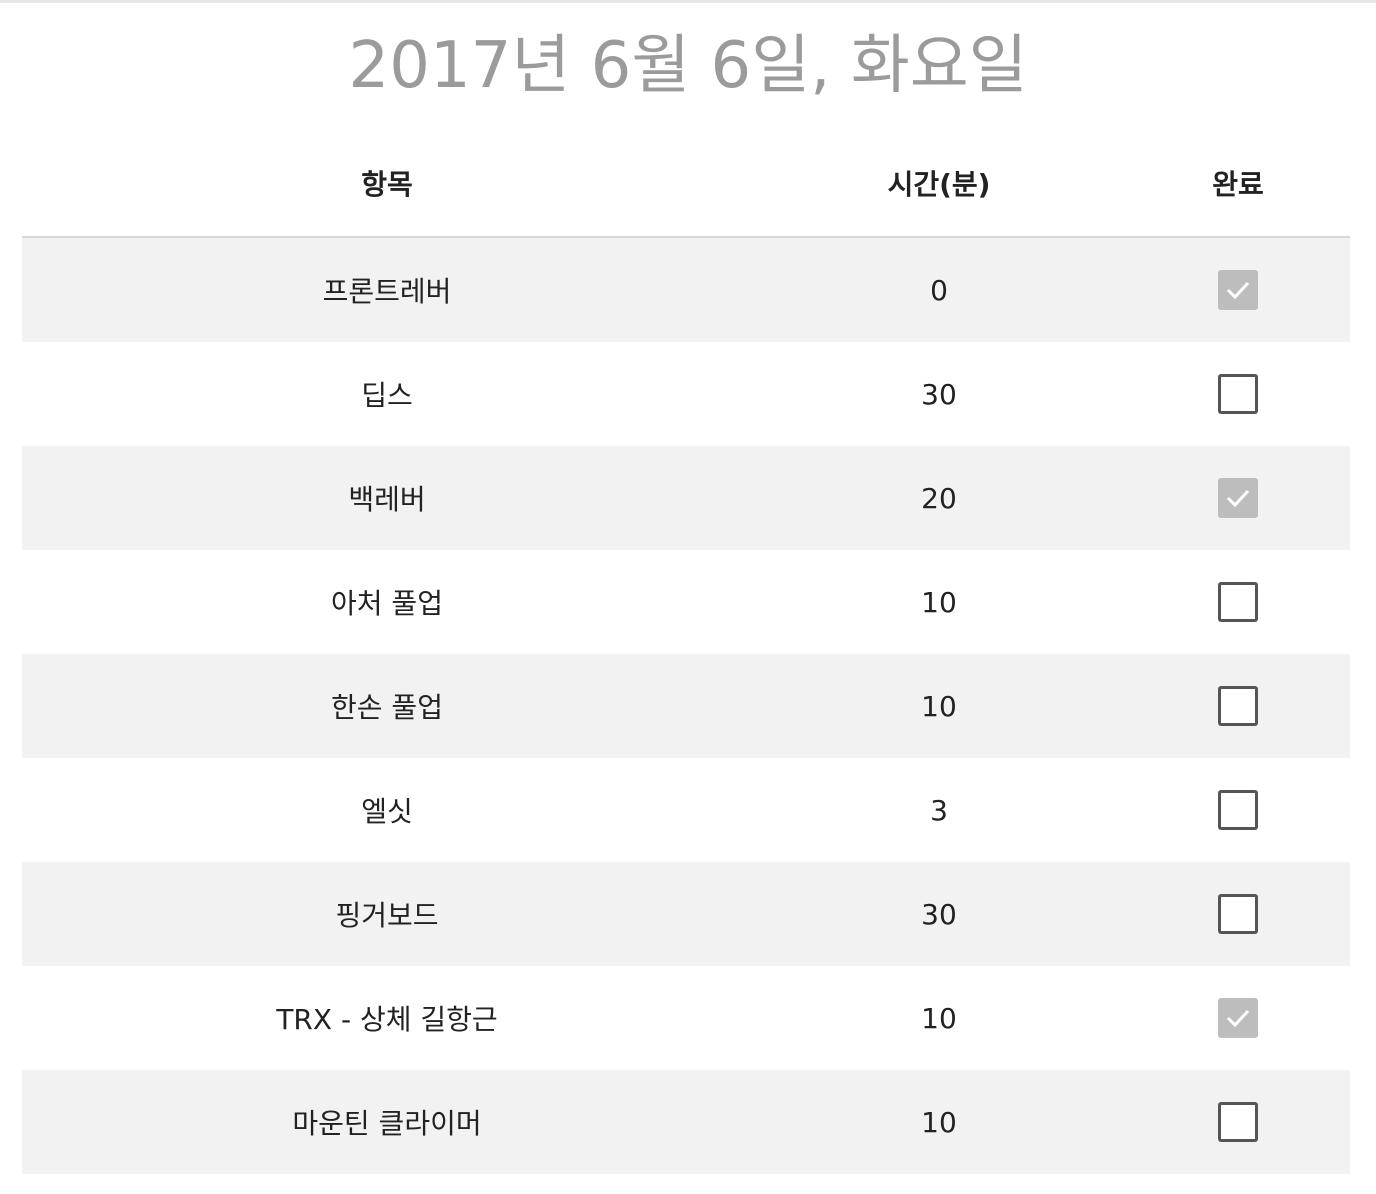  I want to click on item-time: 3, so click(939, 810).